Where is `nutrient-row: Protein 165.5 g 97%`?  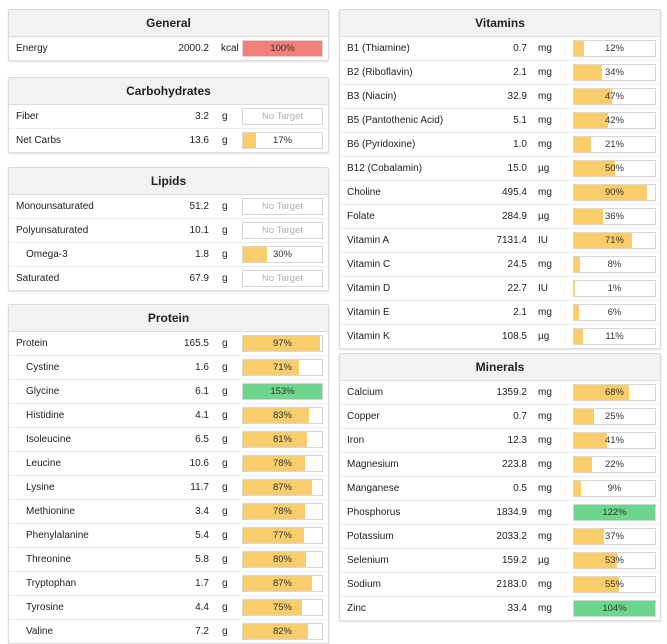
nutrient-row: Protein 165.5 g 97% is located at coordinates (168, 344).